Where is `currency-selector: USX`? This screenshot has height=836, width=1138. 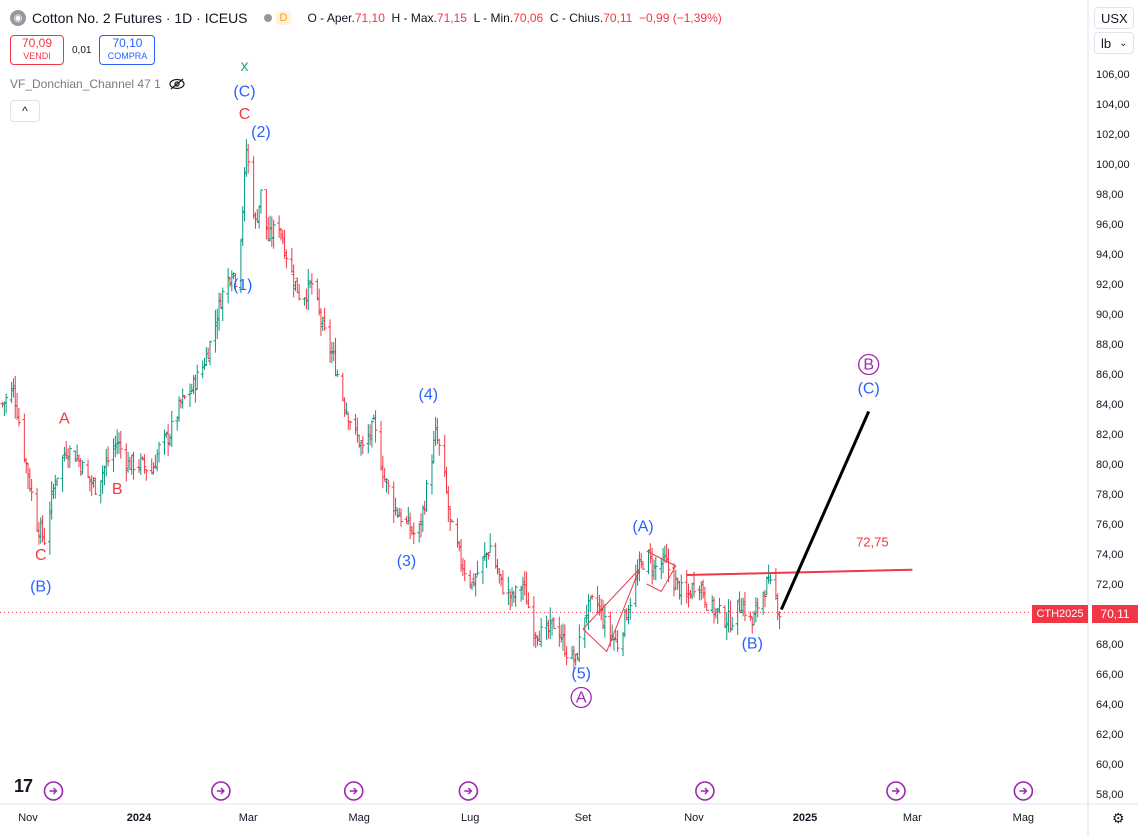 currency-selector: USX is located at coordinates (1114, 18).